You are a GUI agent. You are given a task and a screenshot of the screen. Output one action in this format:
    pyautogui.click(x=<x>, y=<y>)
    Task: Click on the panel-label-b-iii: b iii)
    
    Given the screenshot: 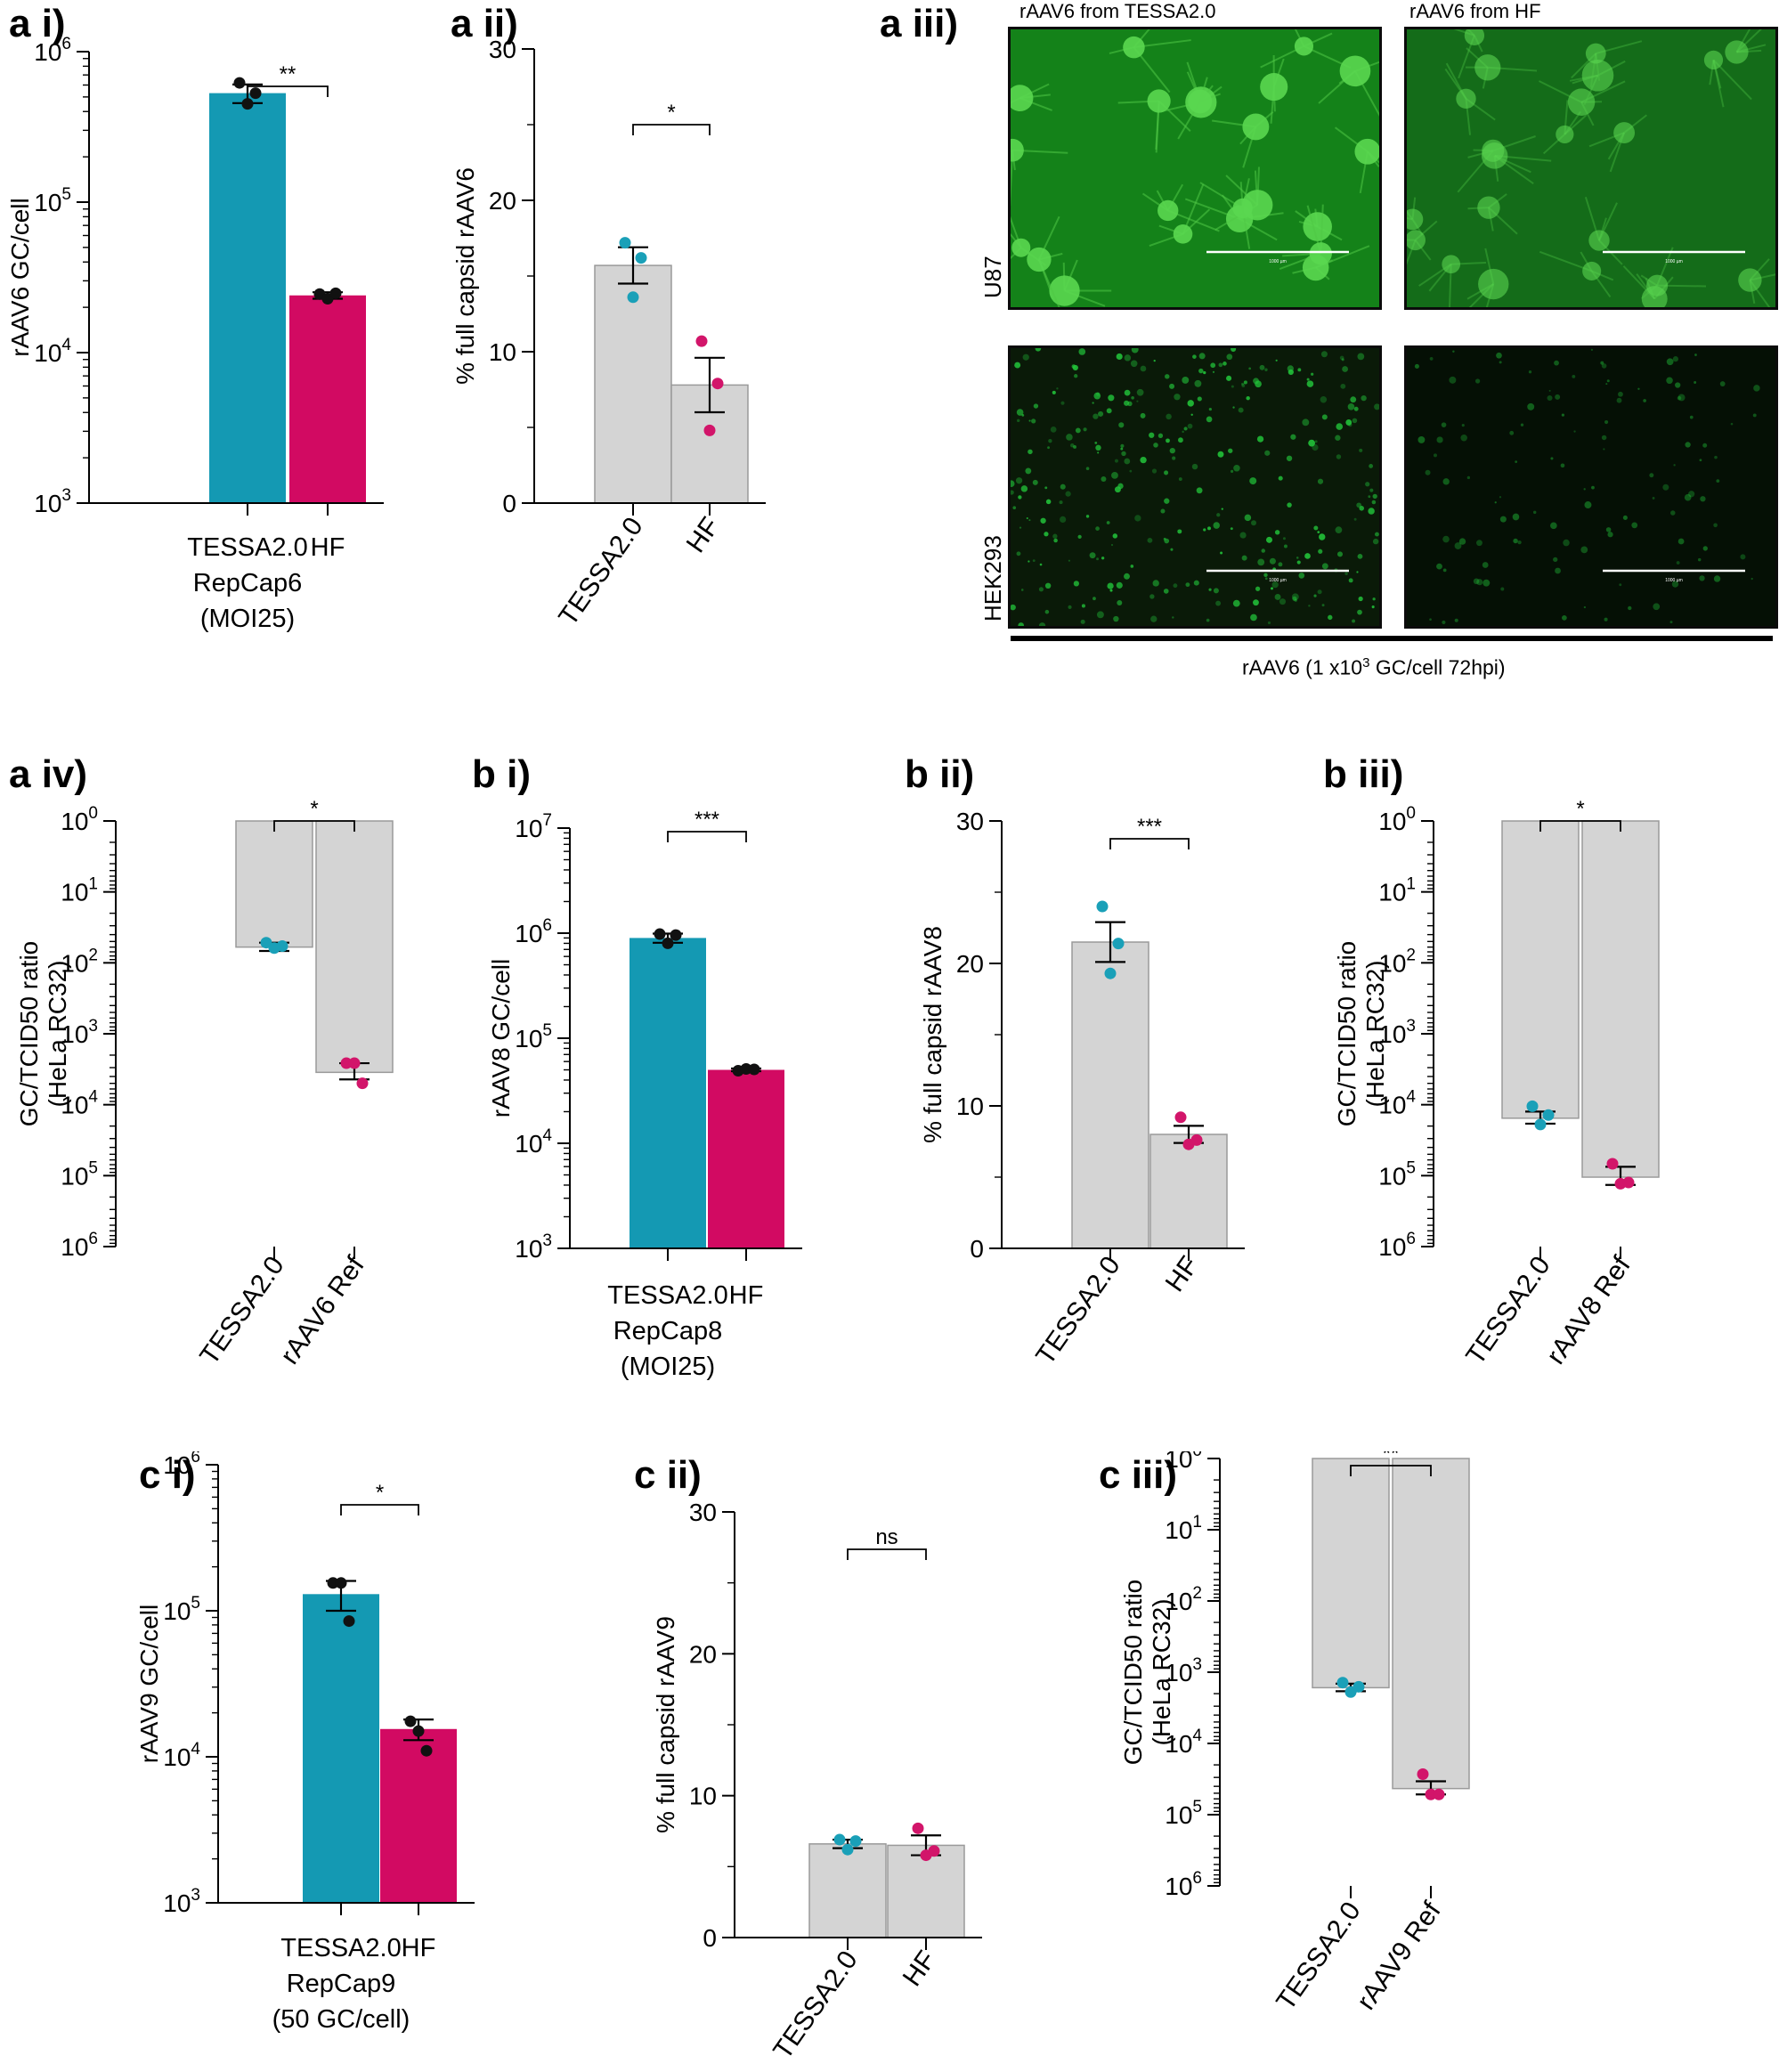 What is the action you would take?
    pyautogui.click(x=1363, y=774)
    